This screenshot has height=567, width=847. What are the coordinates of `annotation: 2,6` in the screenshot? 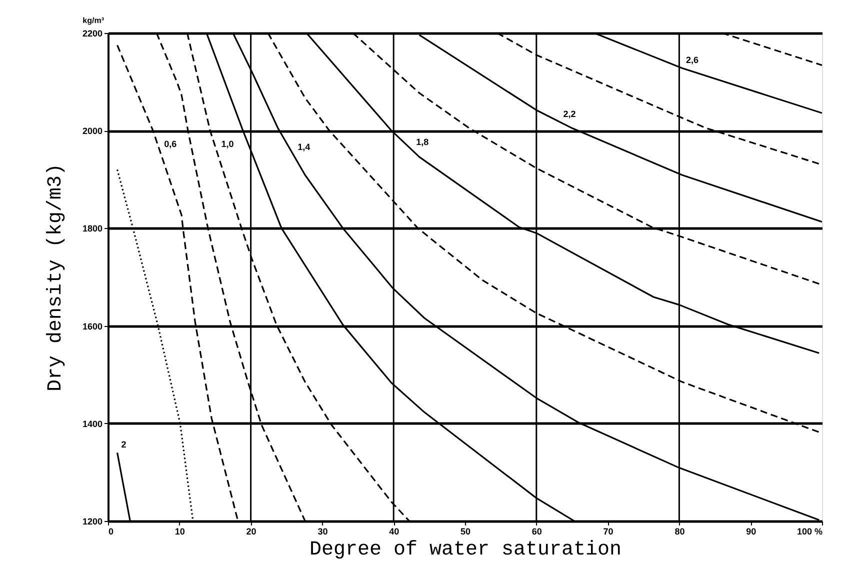 It's located at (692, 60).